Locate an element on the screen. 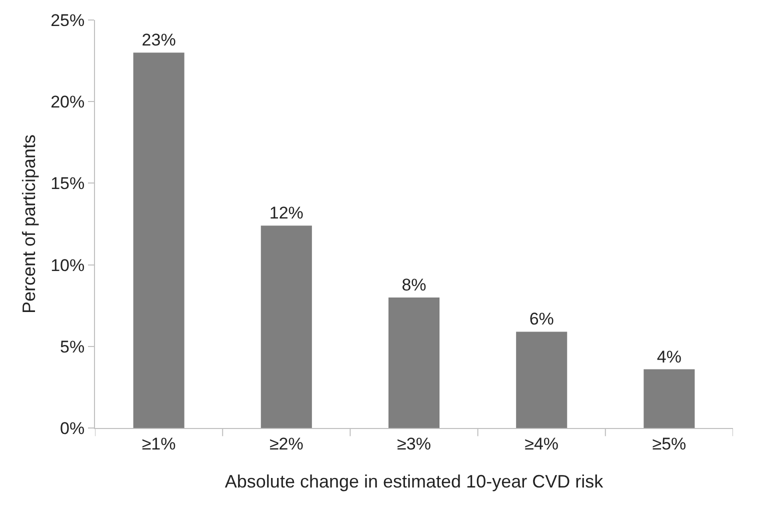 The width and height of the screenshot is (758, 523). data-label: 6% is located at coordinates (541, 319).